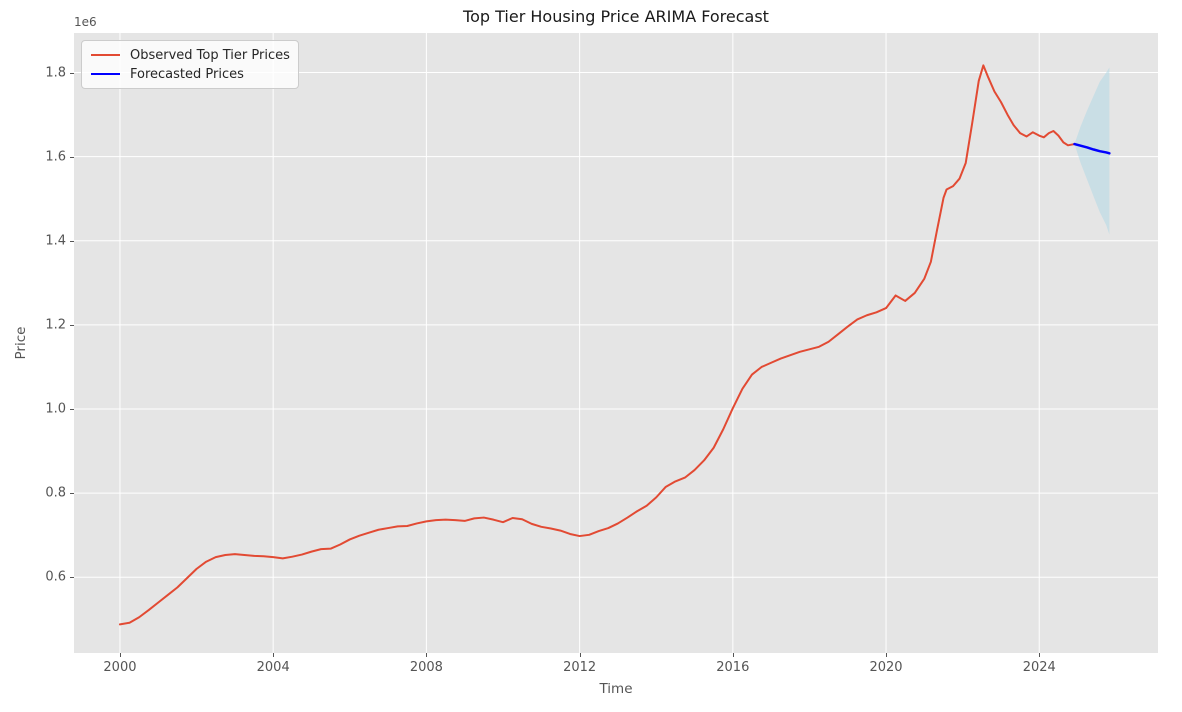 The image size is (1182, 712). Describe the element at coordinates (85, 22) in the screenshot. I see `y-axis-offset-text: 1e6` at that location.